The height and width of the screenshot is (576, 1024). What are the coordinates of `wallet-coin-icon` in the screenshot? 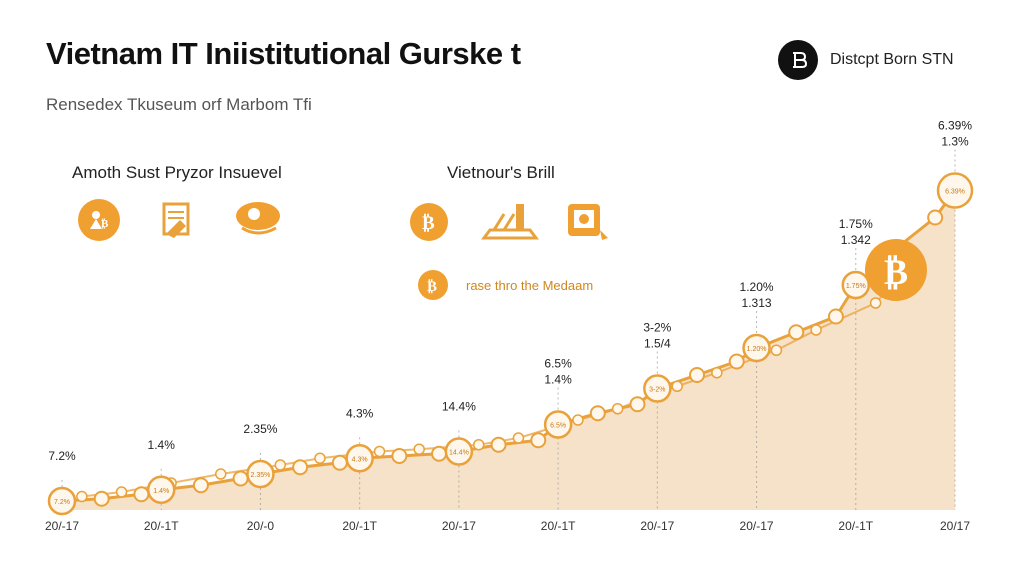 It's located at (258, 220).